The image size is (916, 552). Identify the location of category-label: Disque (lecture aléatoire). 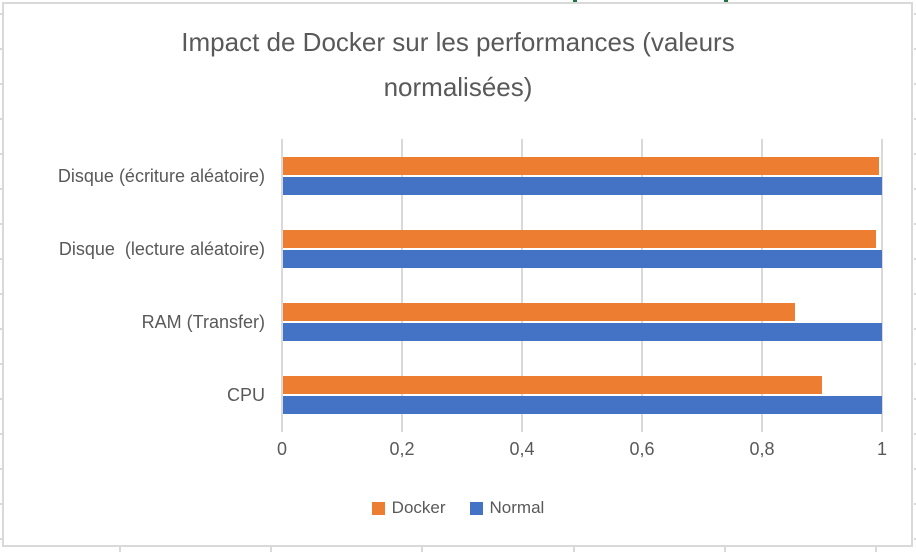
(161, 249).